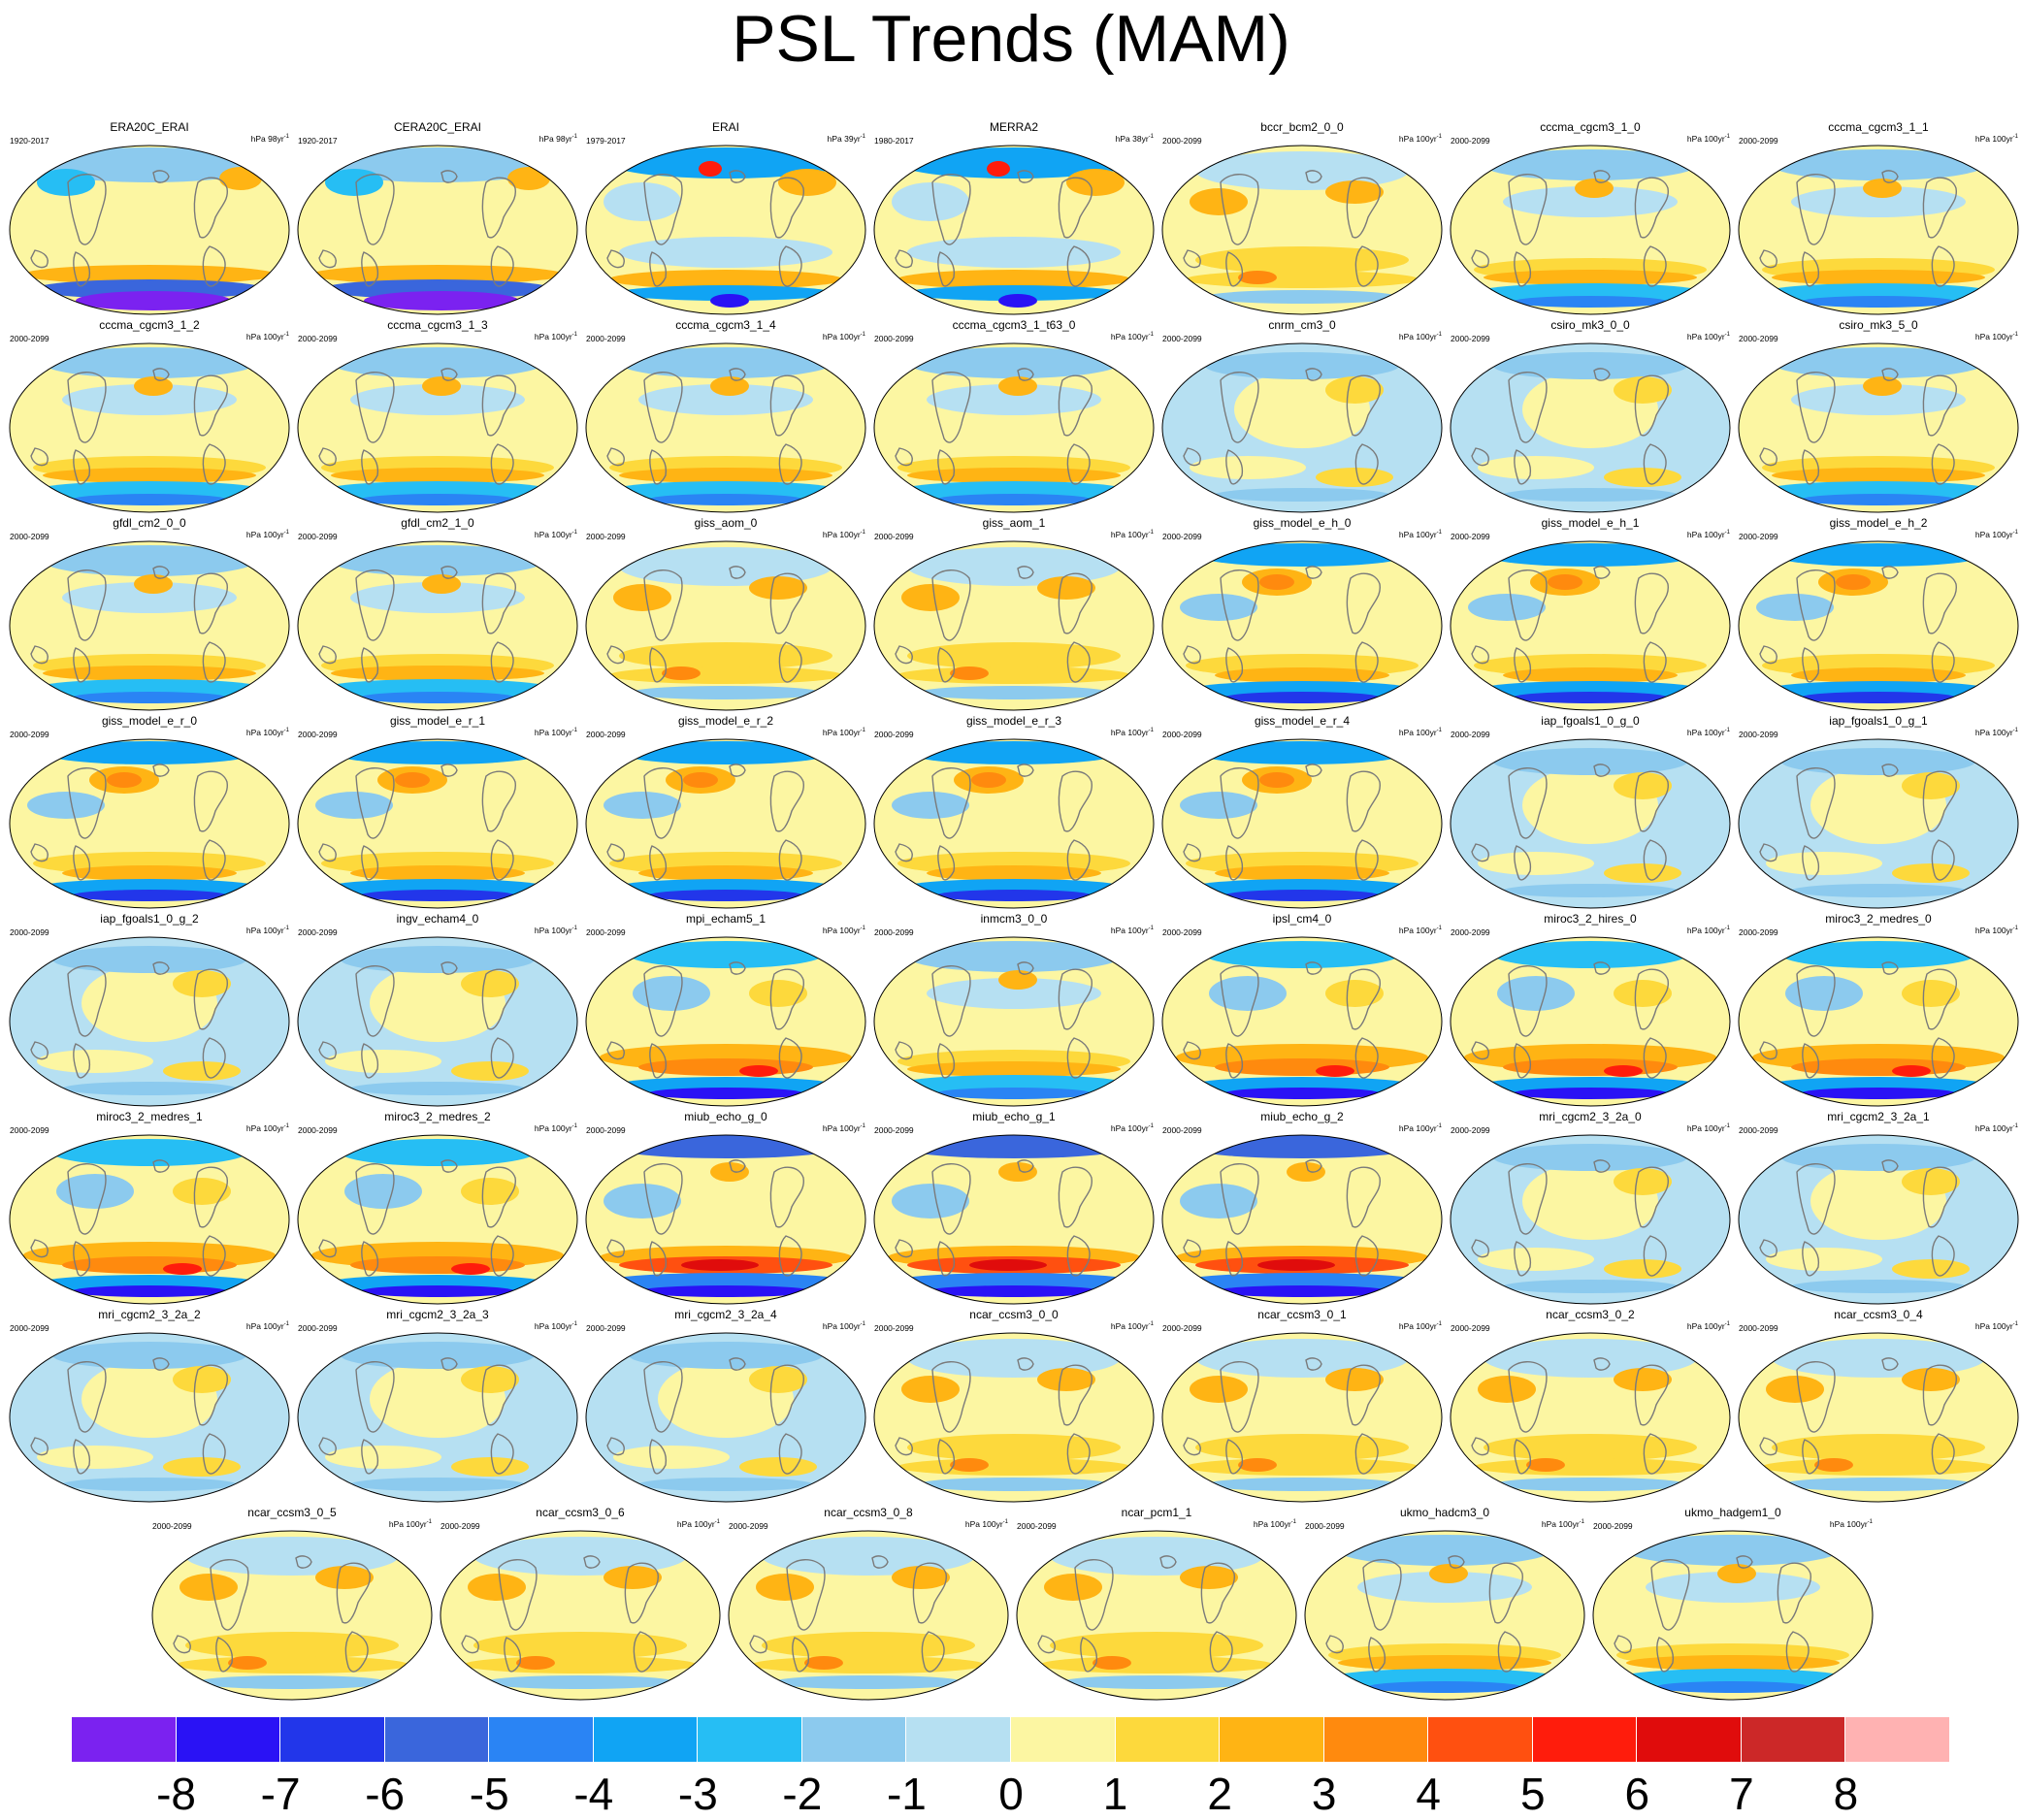 The height and width of the screenshot is (1820, 2022). What do you see at coordinates (1014, 813) in the screenshot?
I see `map-panel: giss_model_e_r_3 2000-2099 hPa 100yr-1` at bounding box center [1014, 813].